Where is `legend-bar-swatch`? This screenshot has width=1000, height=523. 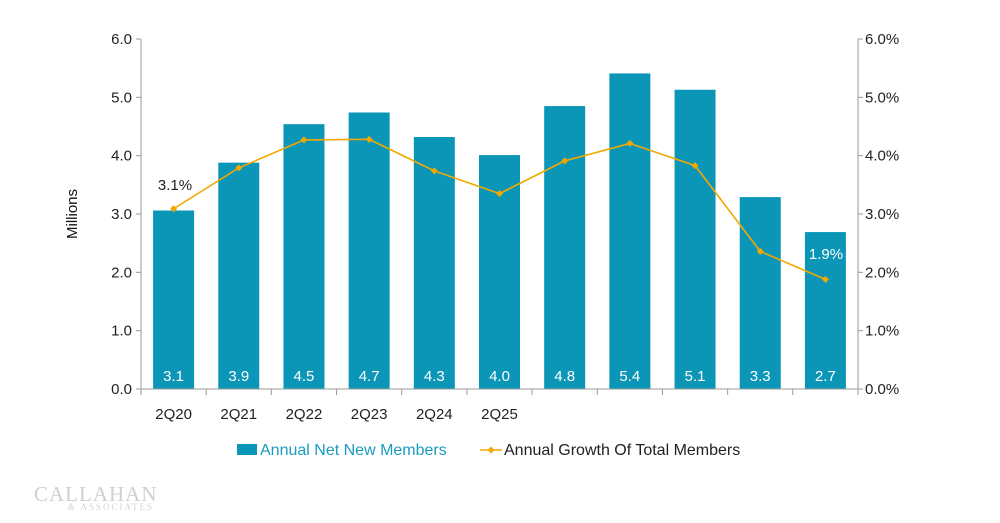
legend-bar-swatch is located at coordinates (247, 449).